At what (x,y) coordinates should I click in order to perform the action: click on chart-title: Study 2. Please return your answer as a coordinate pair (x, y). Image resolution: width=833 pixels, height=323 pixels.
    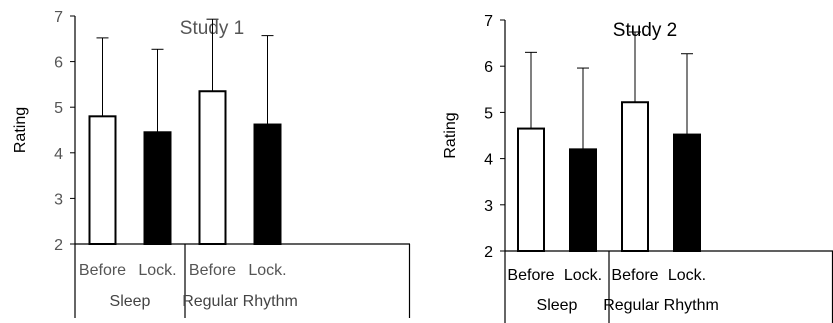
    Looking at the image, I should click on (645, 30).